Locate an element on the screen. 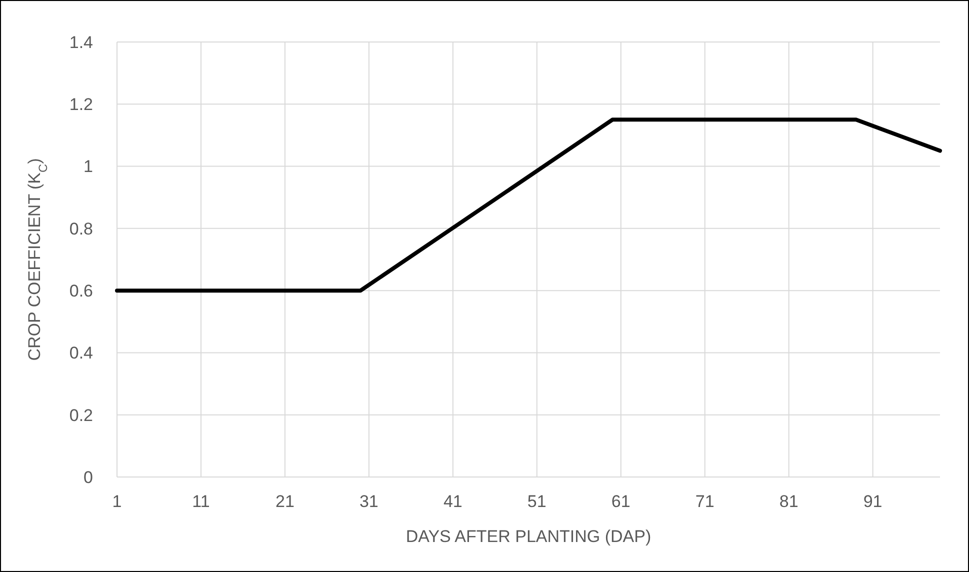  y-tick-label: 0.8 is located at coordinates (81, 228).